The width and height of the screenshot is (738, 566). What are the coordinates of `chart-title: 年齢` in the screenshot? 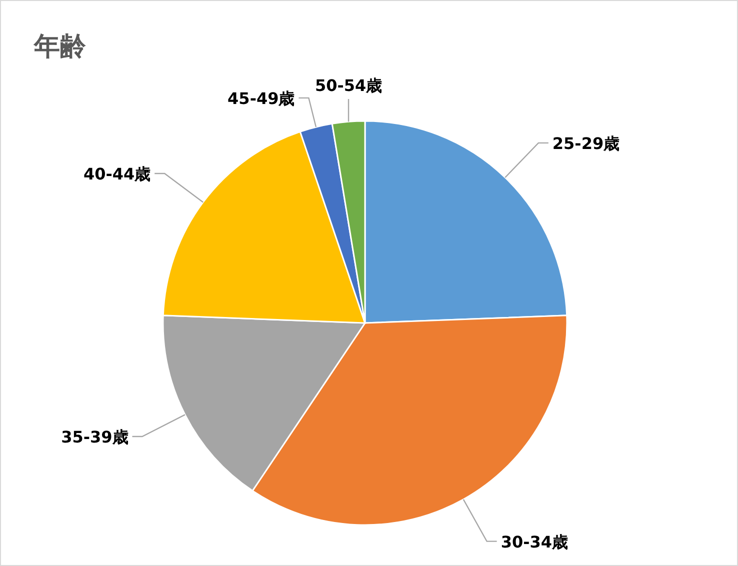 It's located at (60, 47).